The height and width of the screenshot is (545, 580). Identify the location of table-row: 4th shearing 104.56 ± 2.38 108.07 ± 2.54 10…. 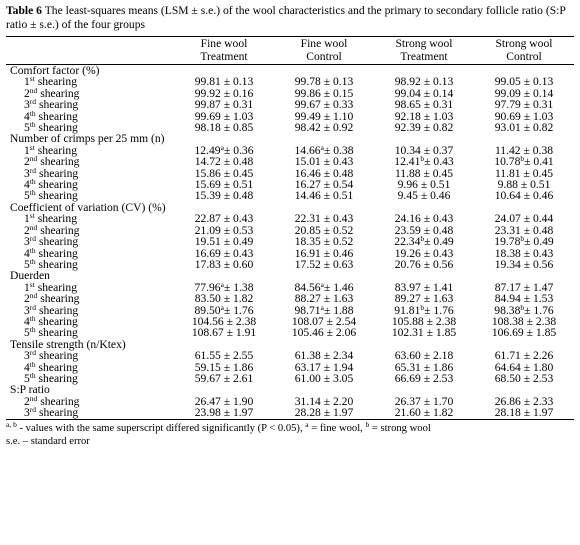
(290, 320).